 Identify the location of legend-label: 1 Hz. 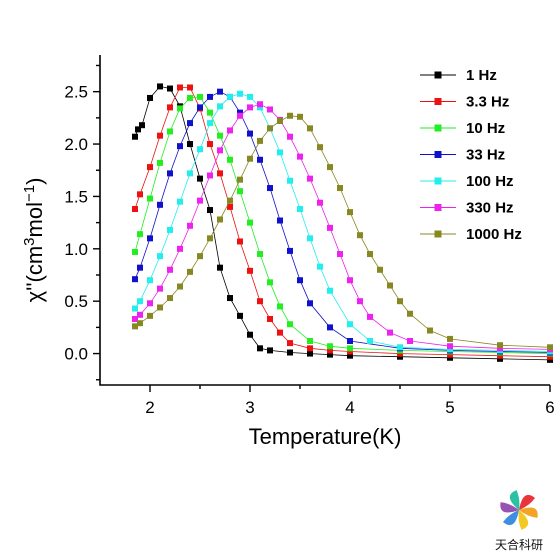
(481, 75).